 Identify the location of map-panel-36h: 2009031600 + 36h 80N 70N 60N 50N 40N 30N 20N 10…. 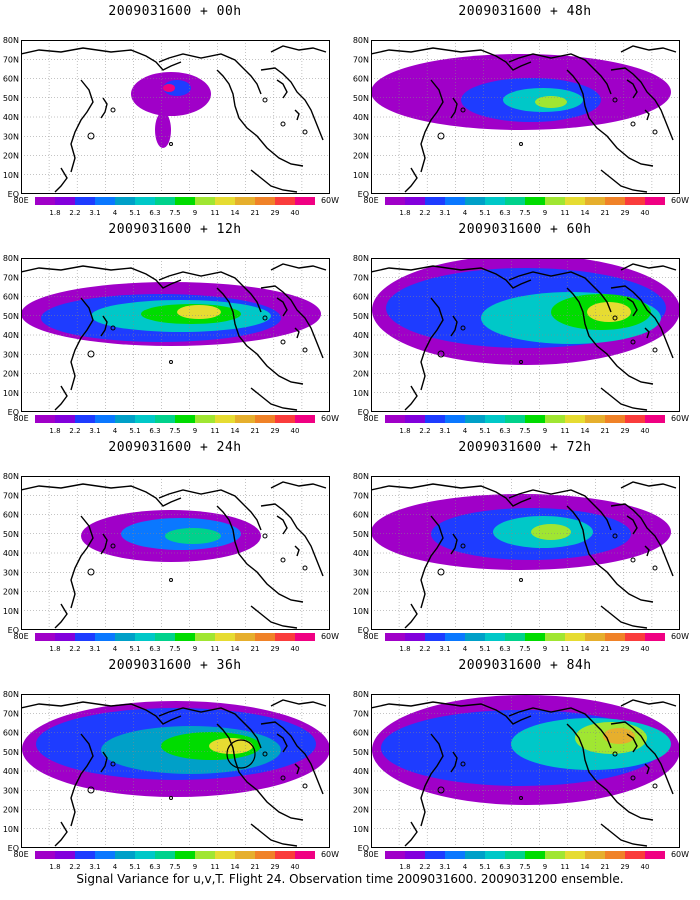
(175, 763).